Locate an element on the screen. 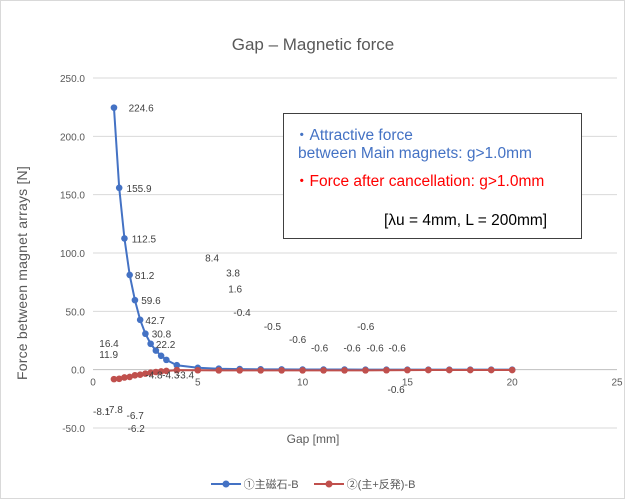 The width and height of the screenshot is (626, 500). series-2-data-label: -4.8 is located at coordinates (154, 375).